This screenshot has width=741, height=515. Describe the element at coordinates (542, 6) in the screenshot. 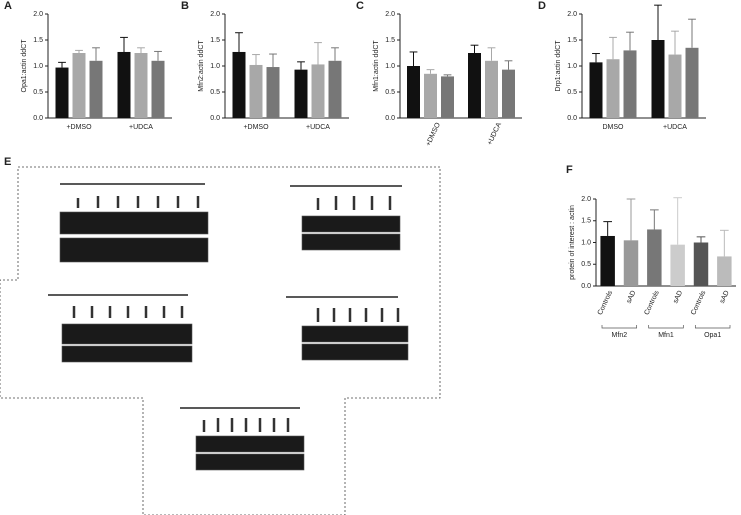

I see `panel-label: D` at that location.